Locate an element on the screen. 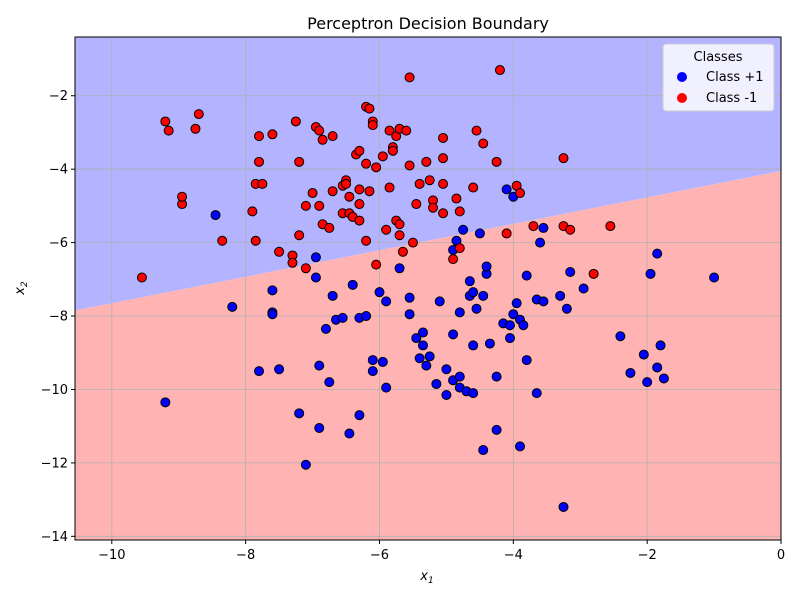 This screenshot has width=800, height=600. legend: Classes Class +1 Class -1 is located at coordinates (718, 77).